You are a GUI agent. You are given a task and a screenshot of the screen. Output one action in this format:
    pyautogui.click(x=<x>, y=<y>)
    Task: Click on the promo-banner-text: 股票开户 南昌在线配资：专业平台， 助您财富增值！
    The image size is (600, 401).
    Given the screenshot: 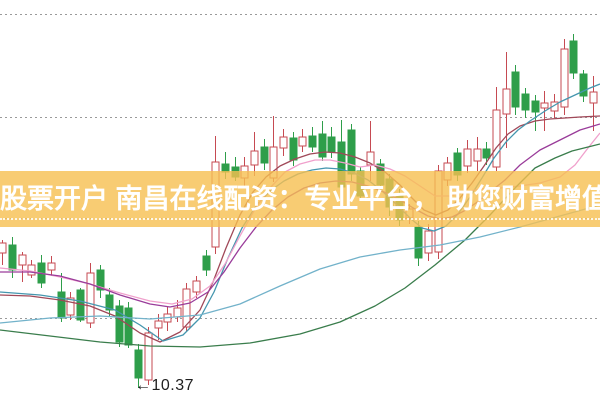 What is the action you would take?
    pyautogui.click(x=300, y=199)
    